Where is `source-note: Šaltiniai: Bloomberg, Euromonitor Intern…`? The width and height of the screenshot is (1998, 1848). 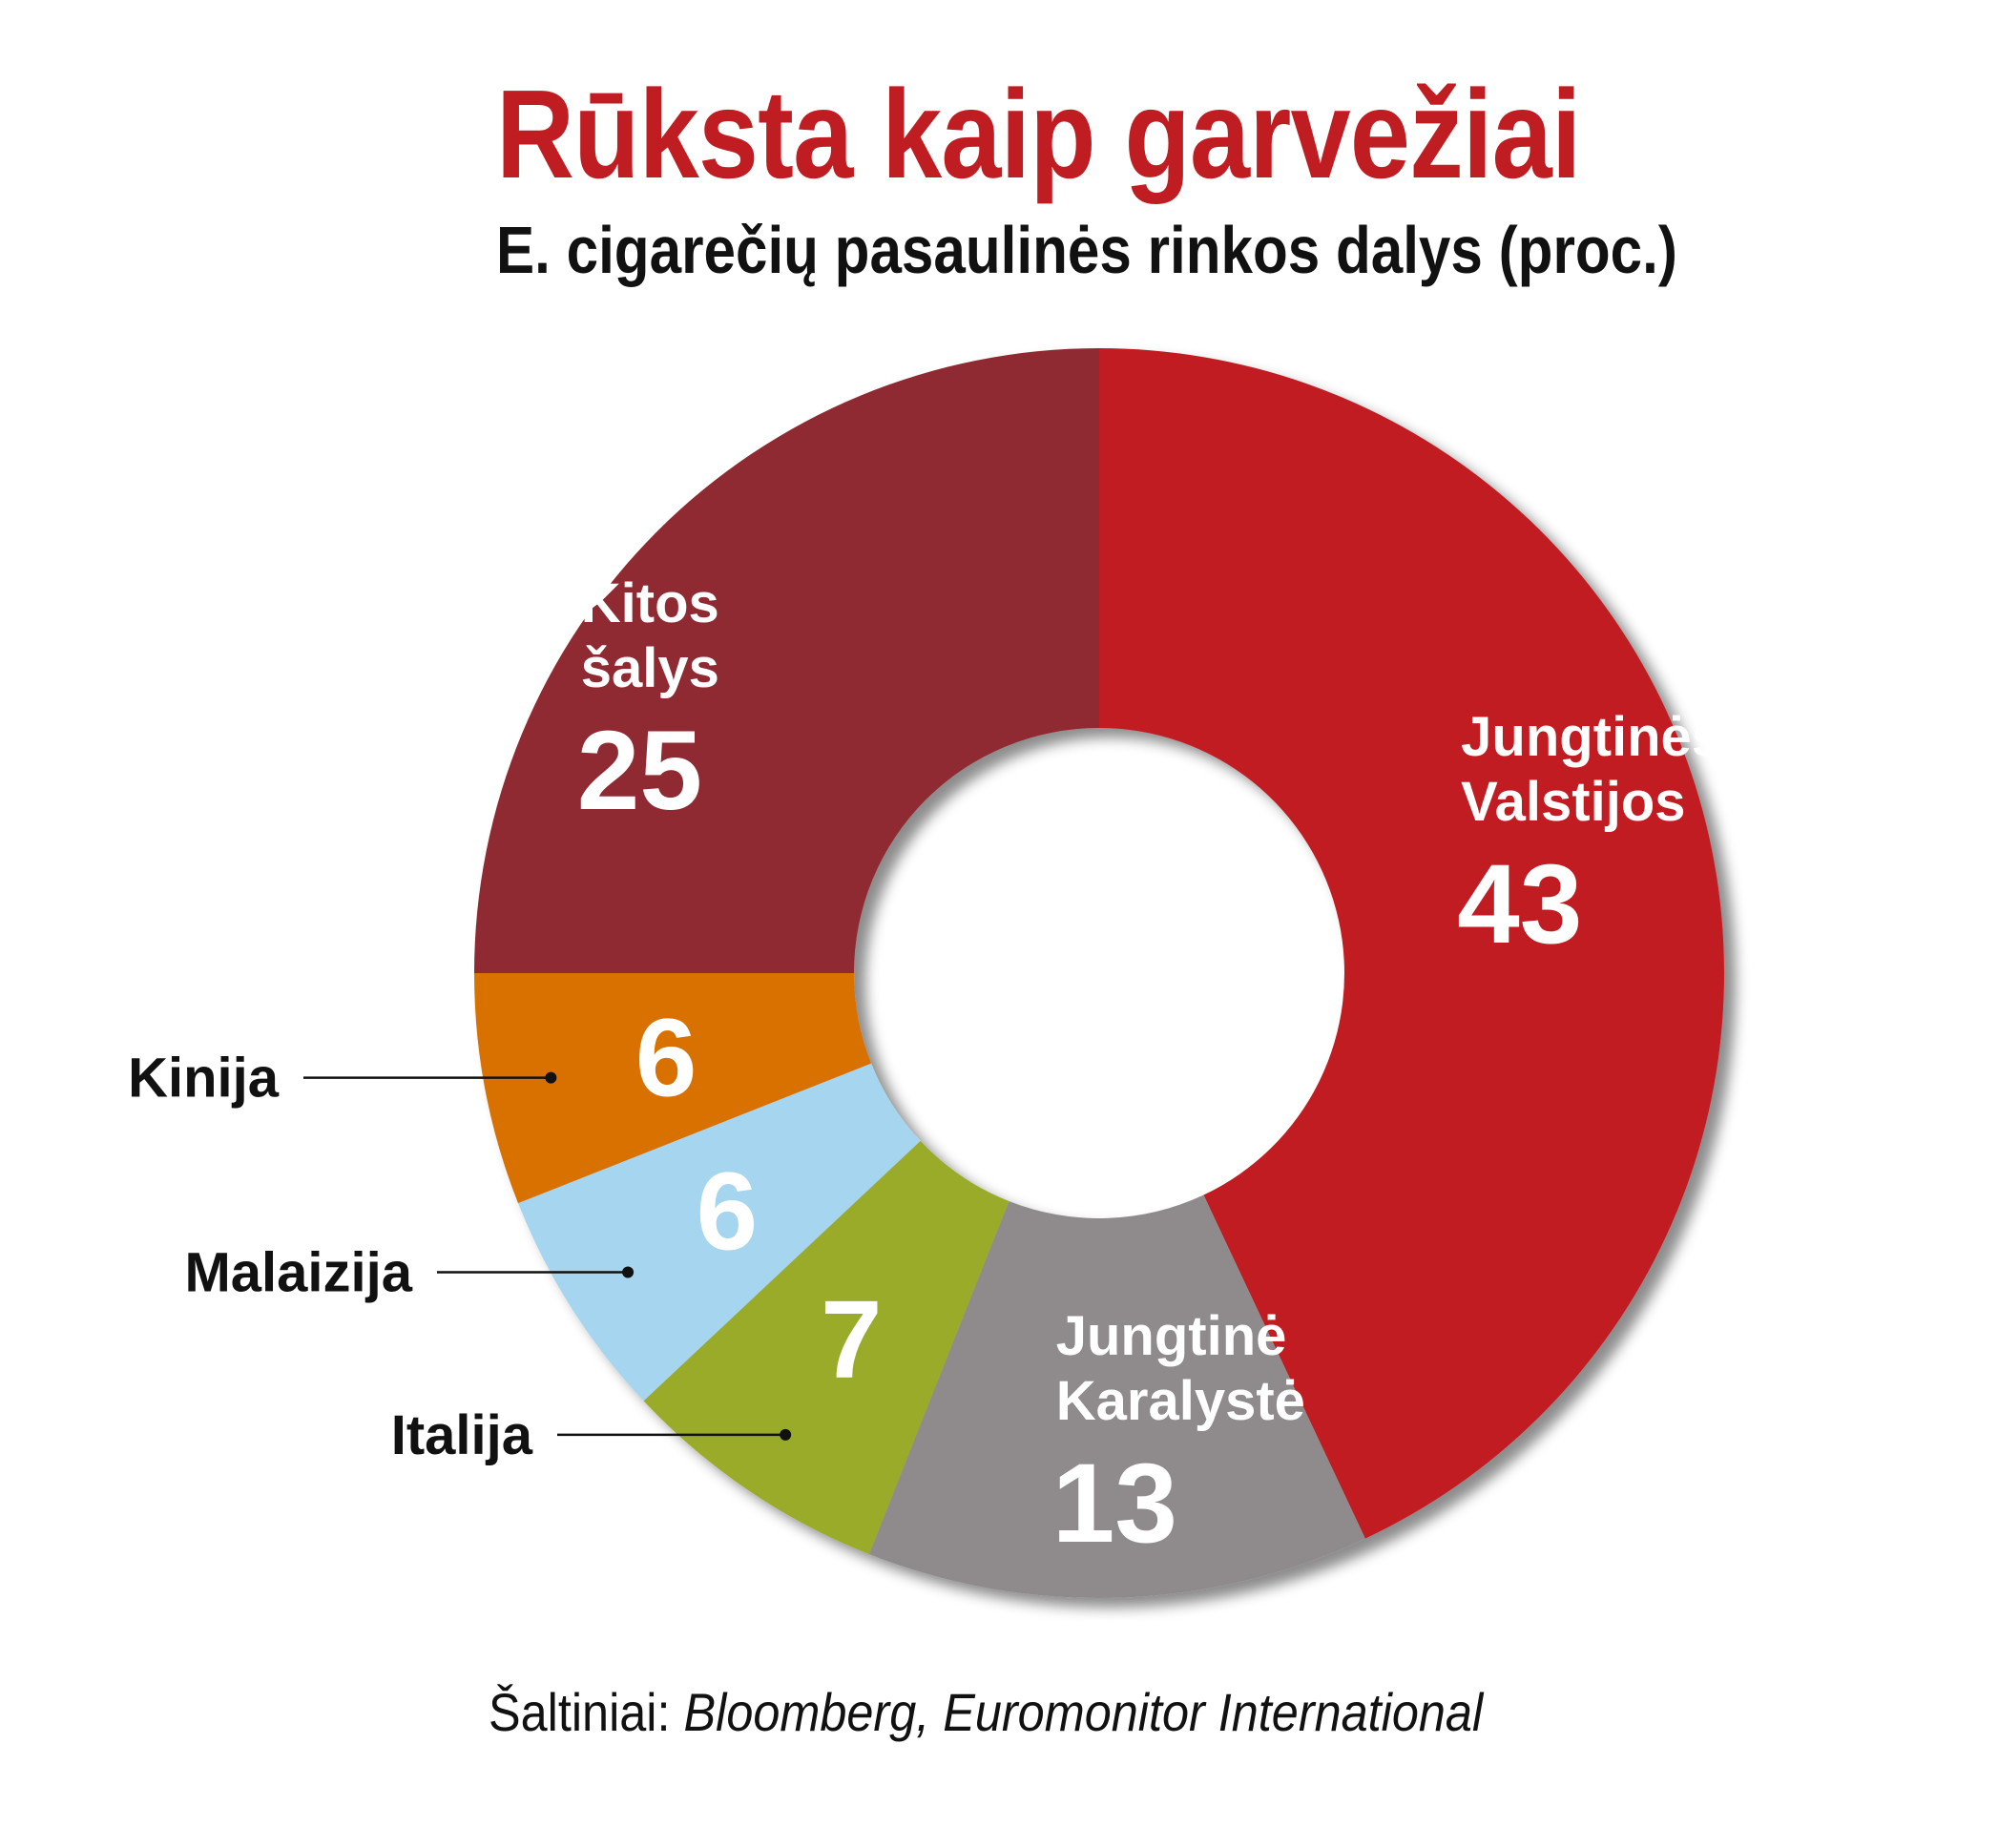 source-note: Šaltiniai: Bloomberg, Euromonitor Intern… is located at coordinates (986, 1712).